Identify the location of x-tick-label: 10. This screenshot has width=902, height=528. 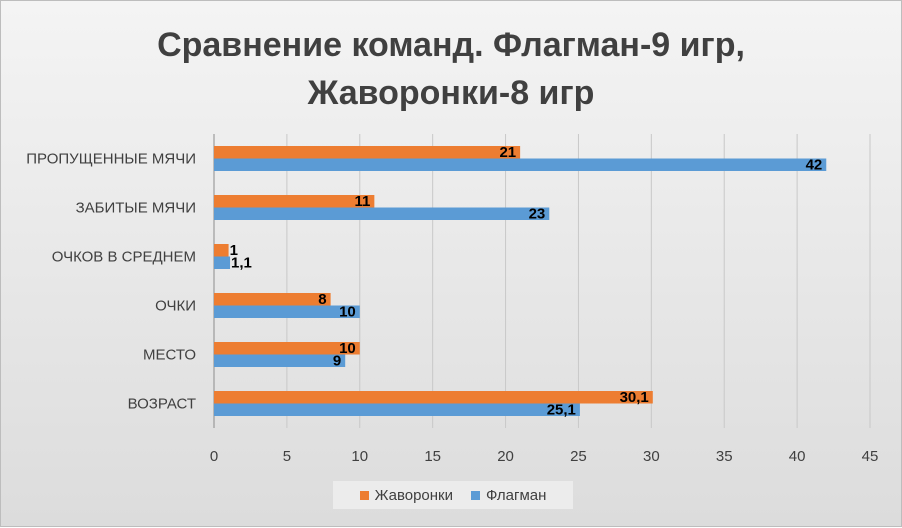
(359, 456).